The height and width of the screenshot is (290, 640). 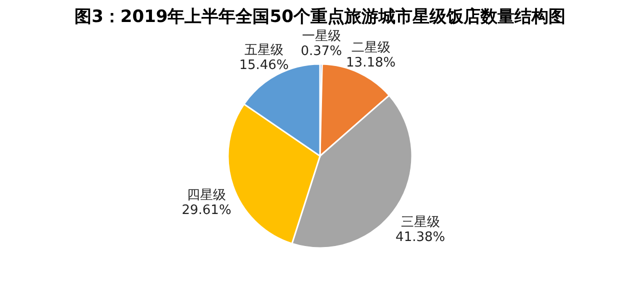 What do you see at coordinates (421, 237) in the screenshot?
I see `data-label: 41.38%` at bounding box center [421, 237].